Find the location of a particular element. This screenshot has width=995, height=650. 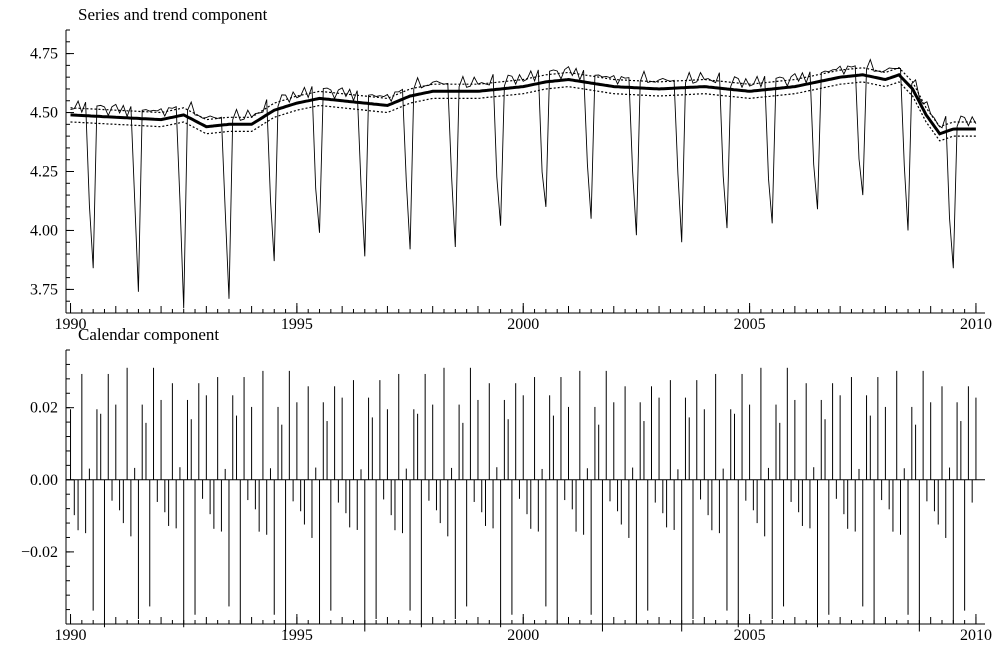

p2-x-tick-label: 1995 is located at coordinates (297, 635).